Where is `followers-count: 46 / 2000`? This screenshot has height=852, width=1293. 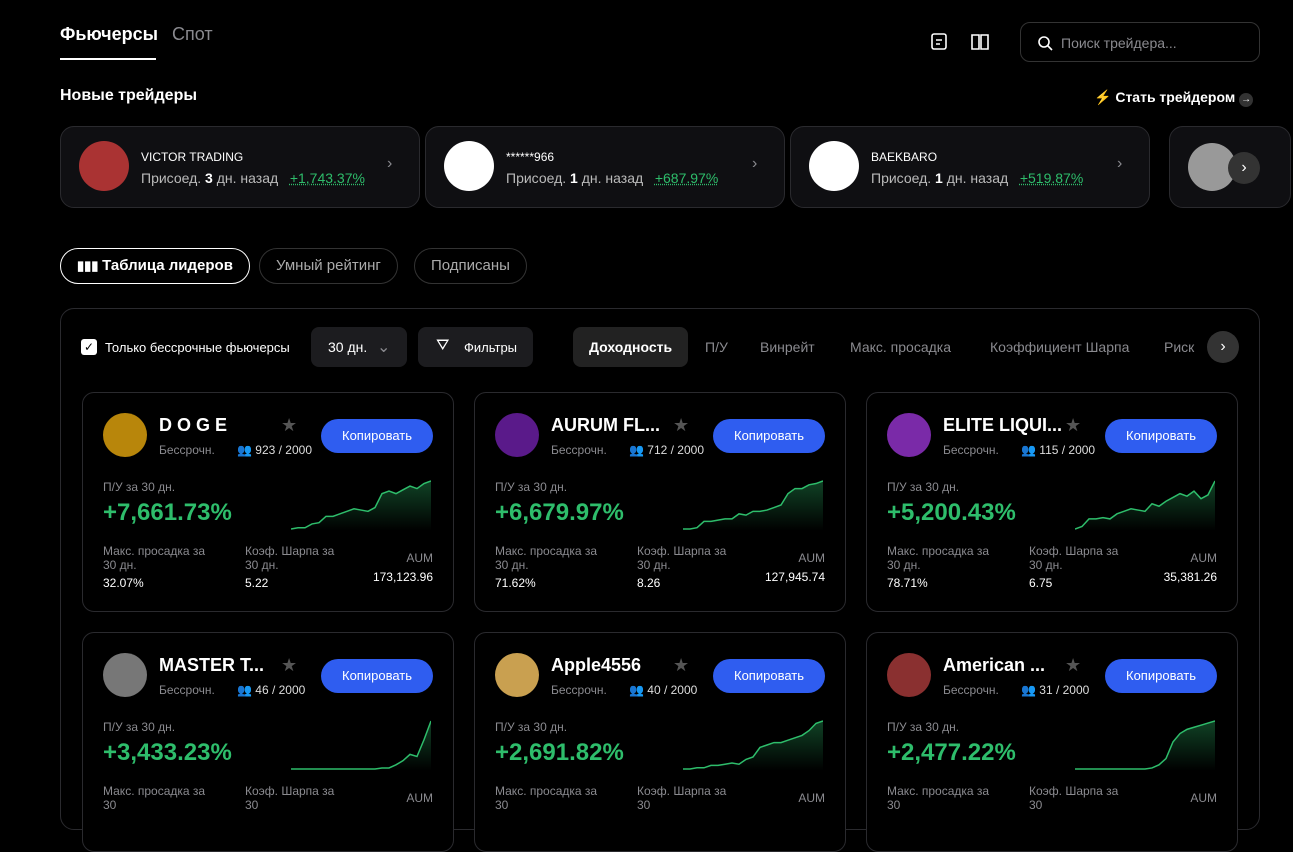 followers-count: 46 / 2000 is located at coordinates (280, 690).